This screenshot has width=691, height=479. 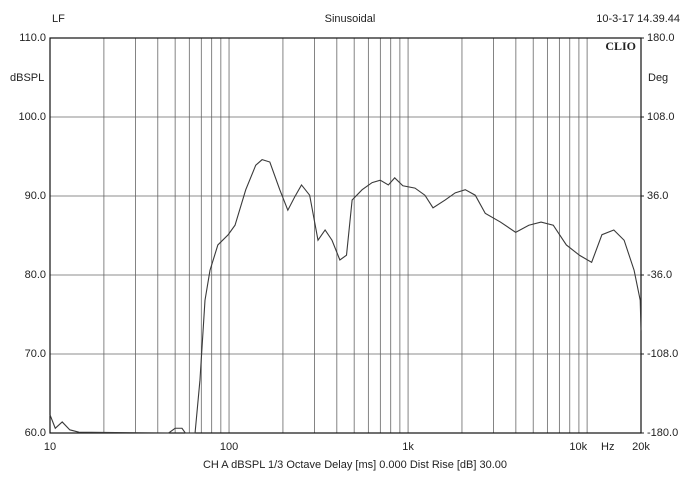 I want to click on y-tick-label: 100.0, so click(x=32, y=117).